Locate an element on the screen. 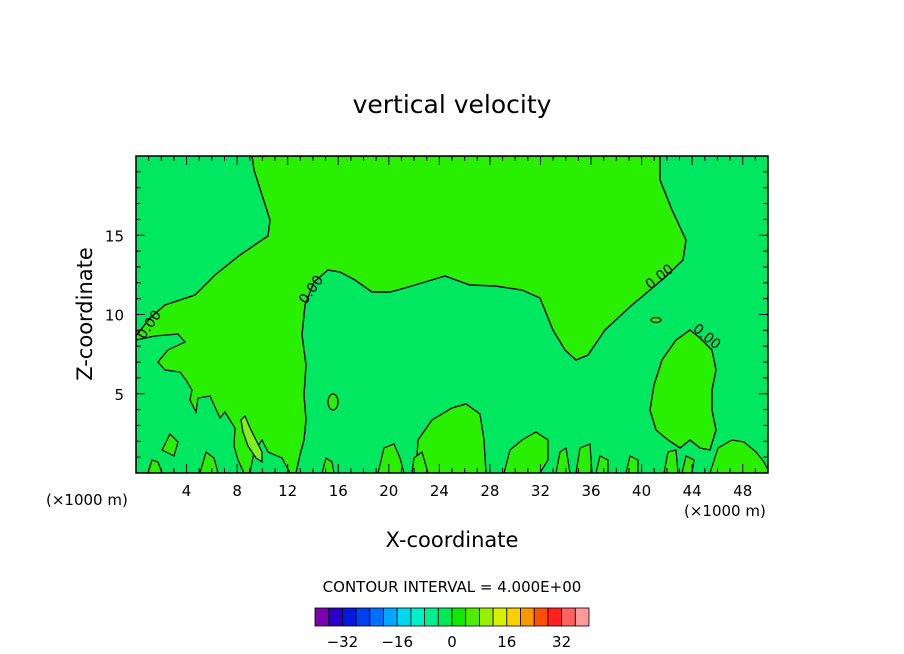 This screenshot has width=904, height=654. x-tick-label: 28 is located at coordinates (489, 491).